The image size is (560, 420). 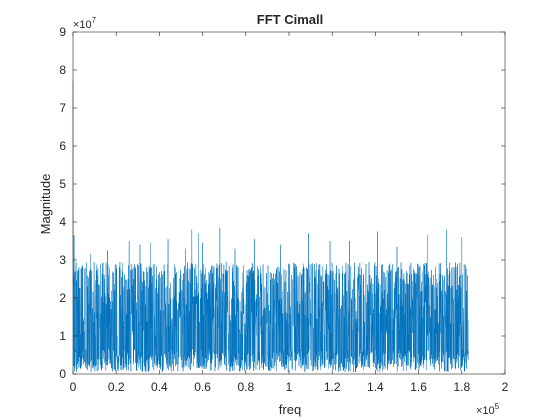 What do you see at coordinates (62, 260) in the screenshot?
I see `y-tick-label: 3` at bounding box center [62, 260].